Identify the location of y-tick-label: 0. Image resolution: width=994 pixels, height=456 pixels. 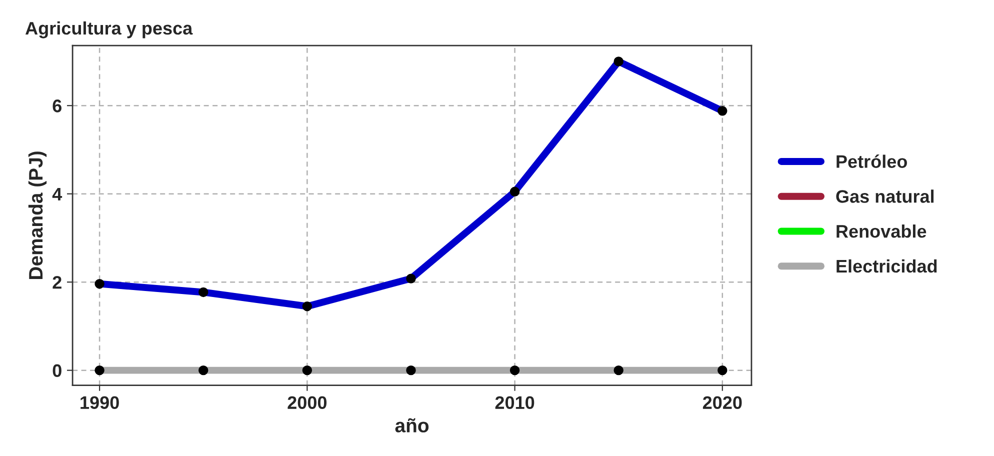
(57, 371).